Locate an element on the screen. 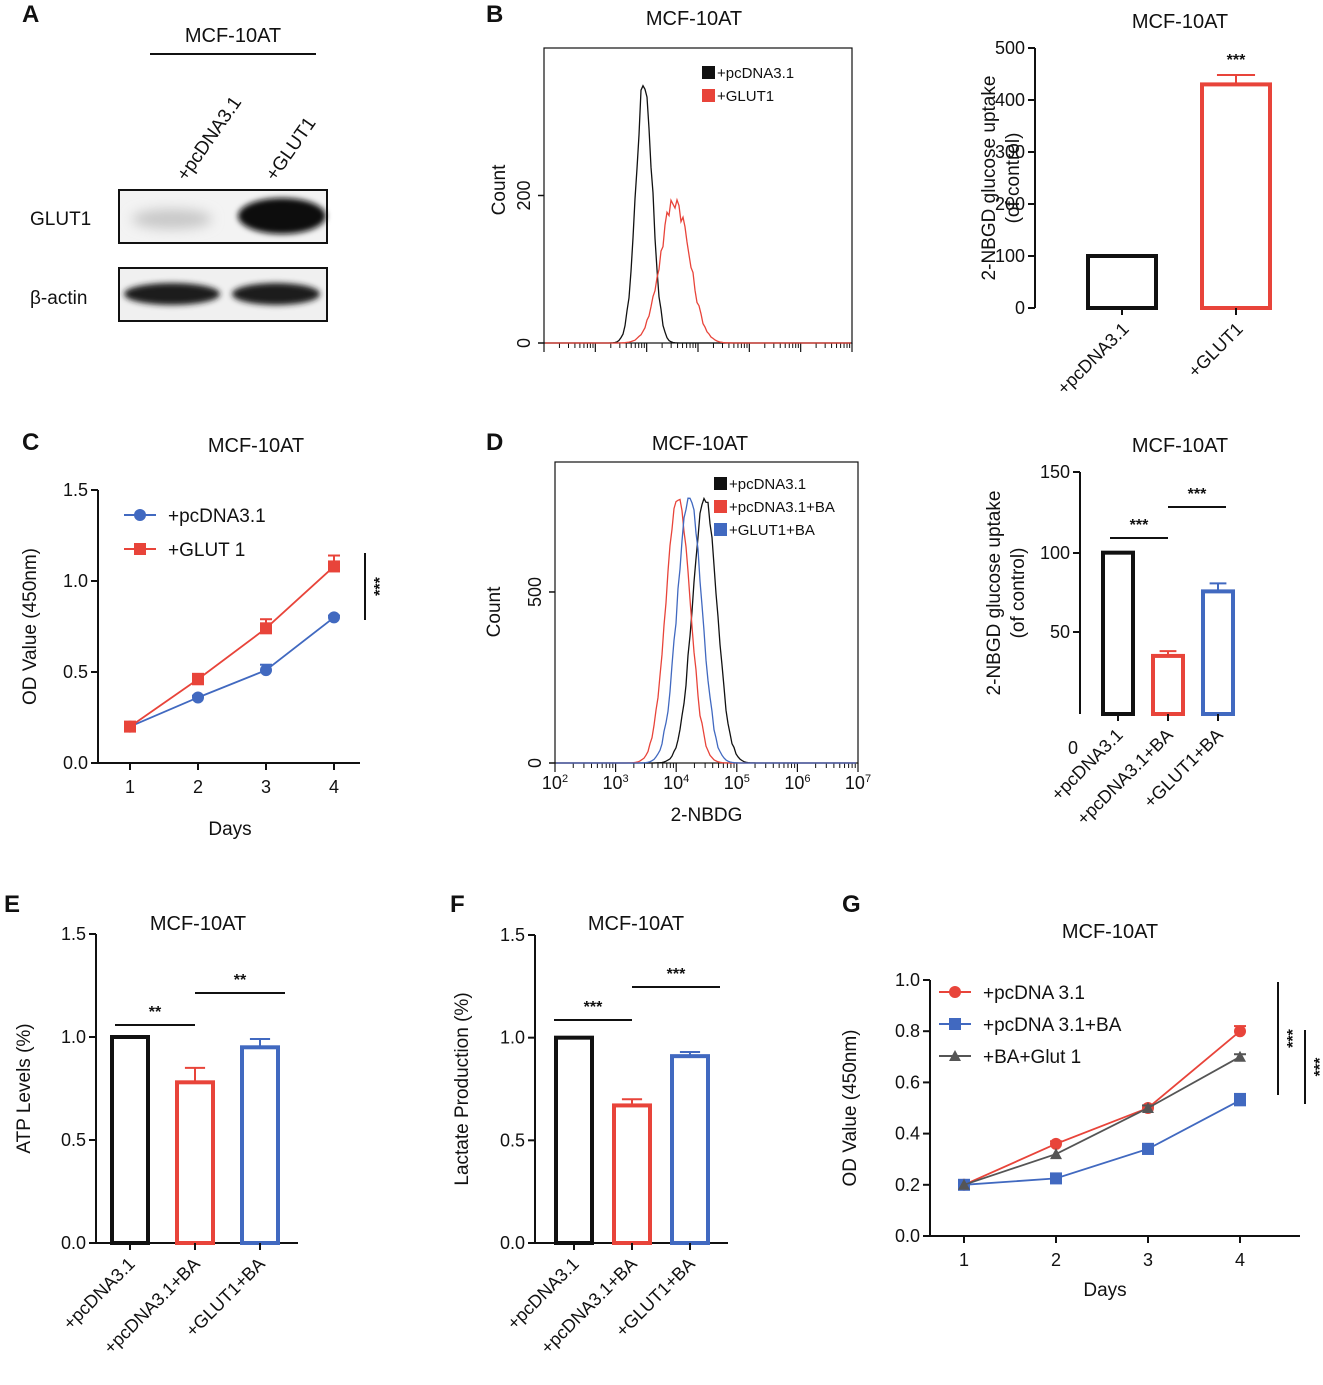 Image resolution: width=1323 pixels, height=1385 pixels. blot-band-actin-glut1 is located at coordinates (276, 294).